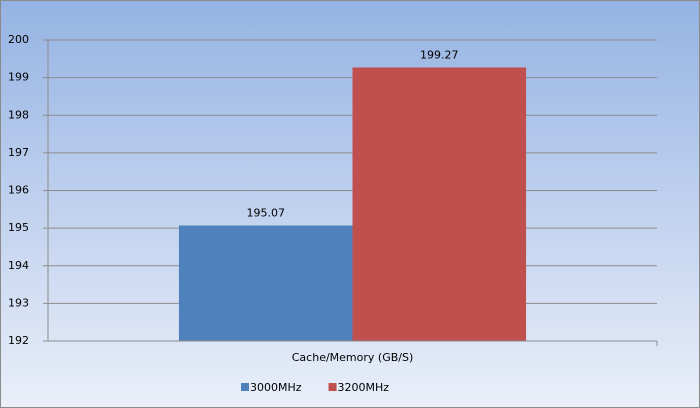  What do you see at coordinates (265, 283) in the screenshot?
I see `bar` at bounding box center [265, 283].